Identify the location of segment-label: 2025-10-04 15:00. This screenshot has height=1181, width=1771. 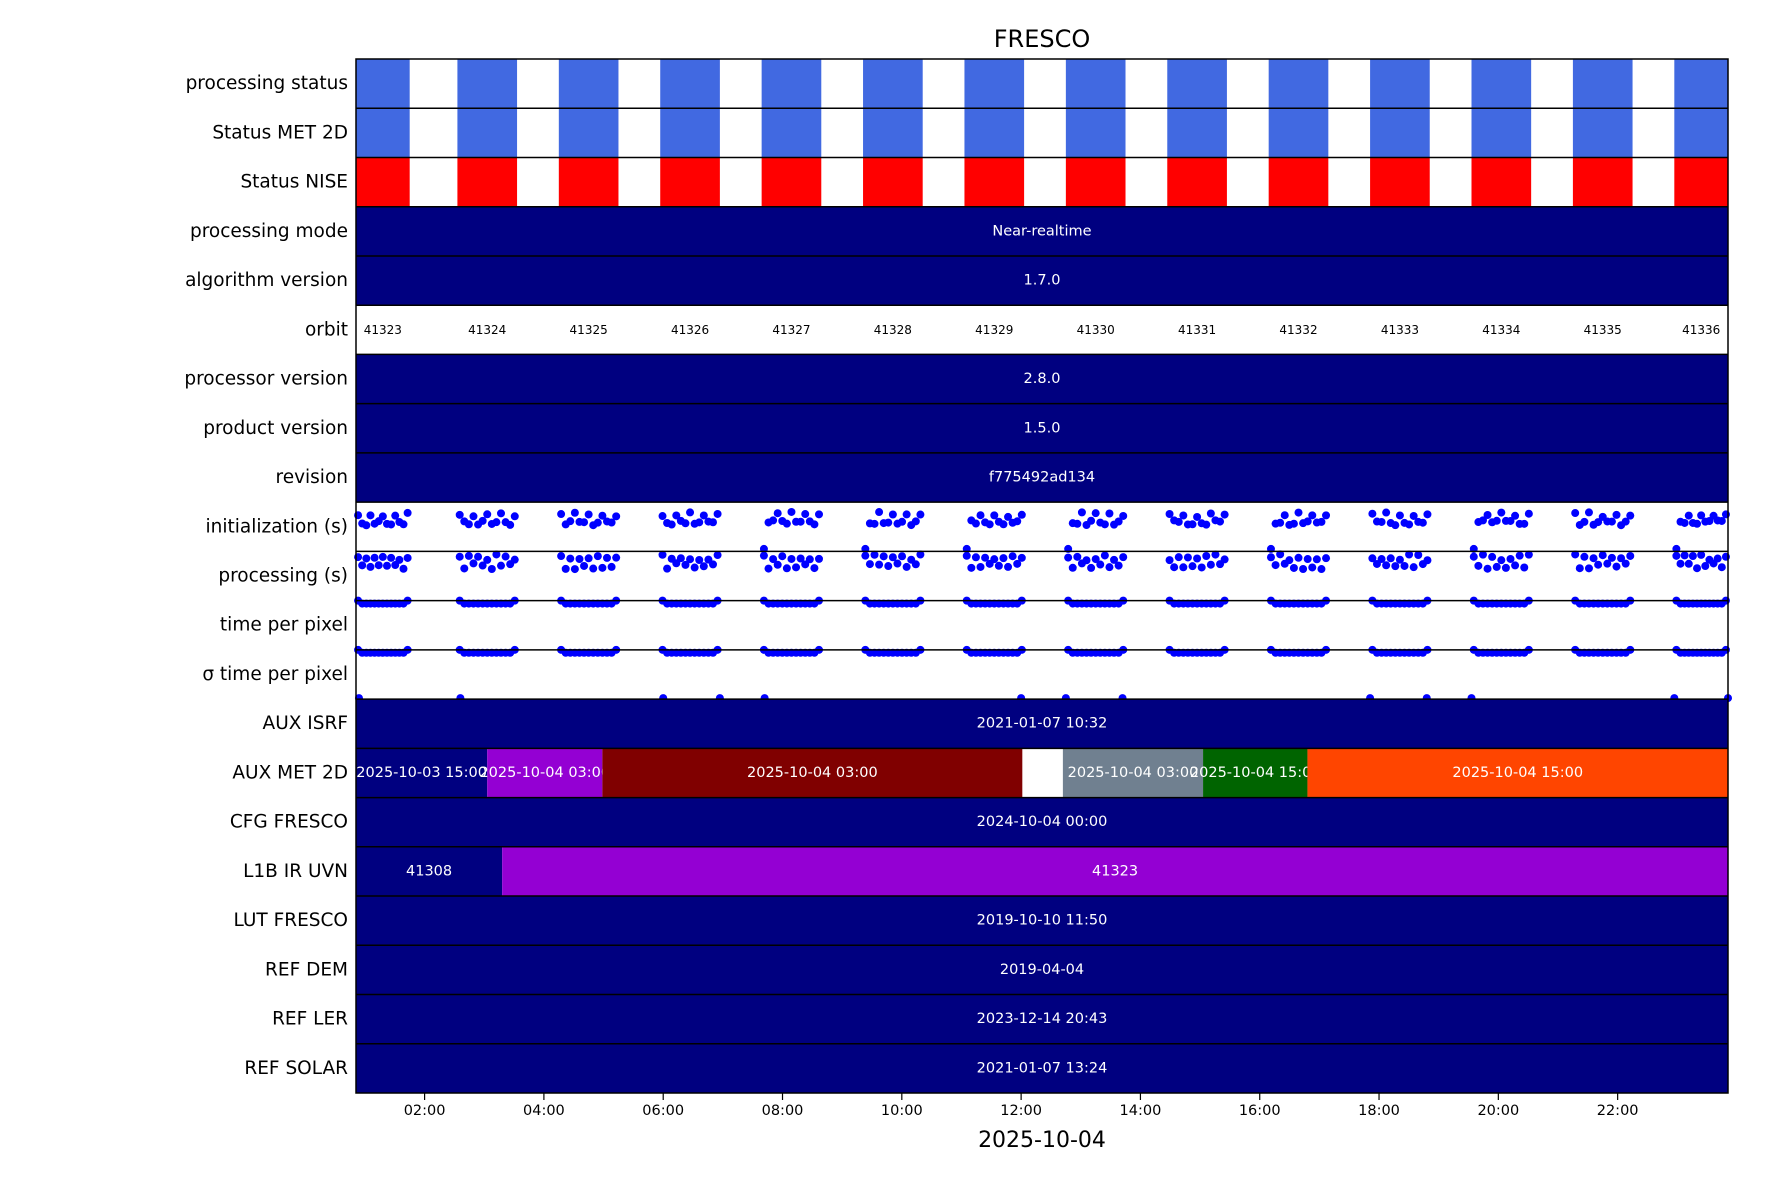
(1255, 773).